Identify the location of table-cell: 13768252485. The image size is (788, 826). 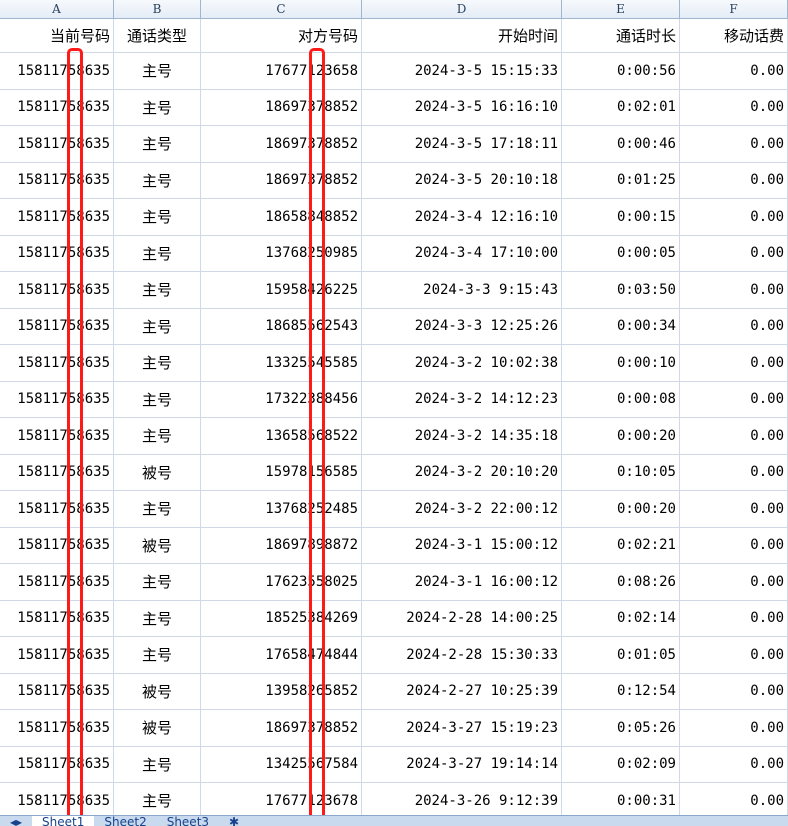
(281, 509).